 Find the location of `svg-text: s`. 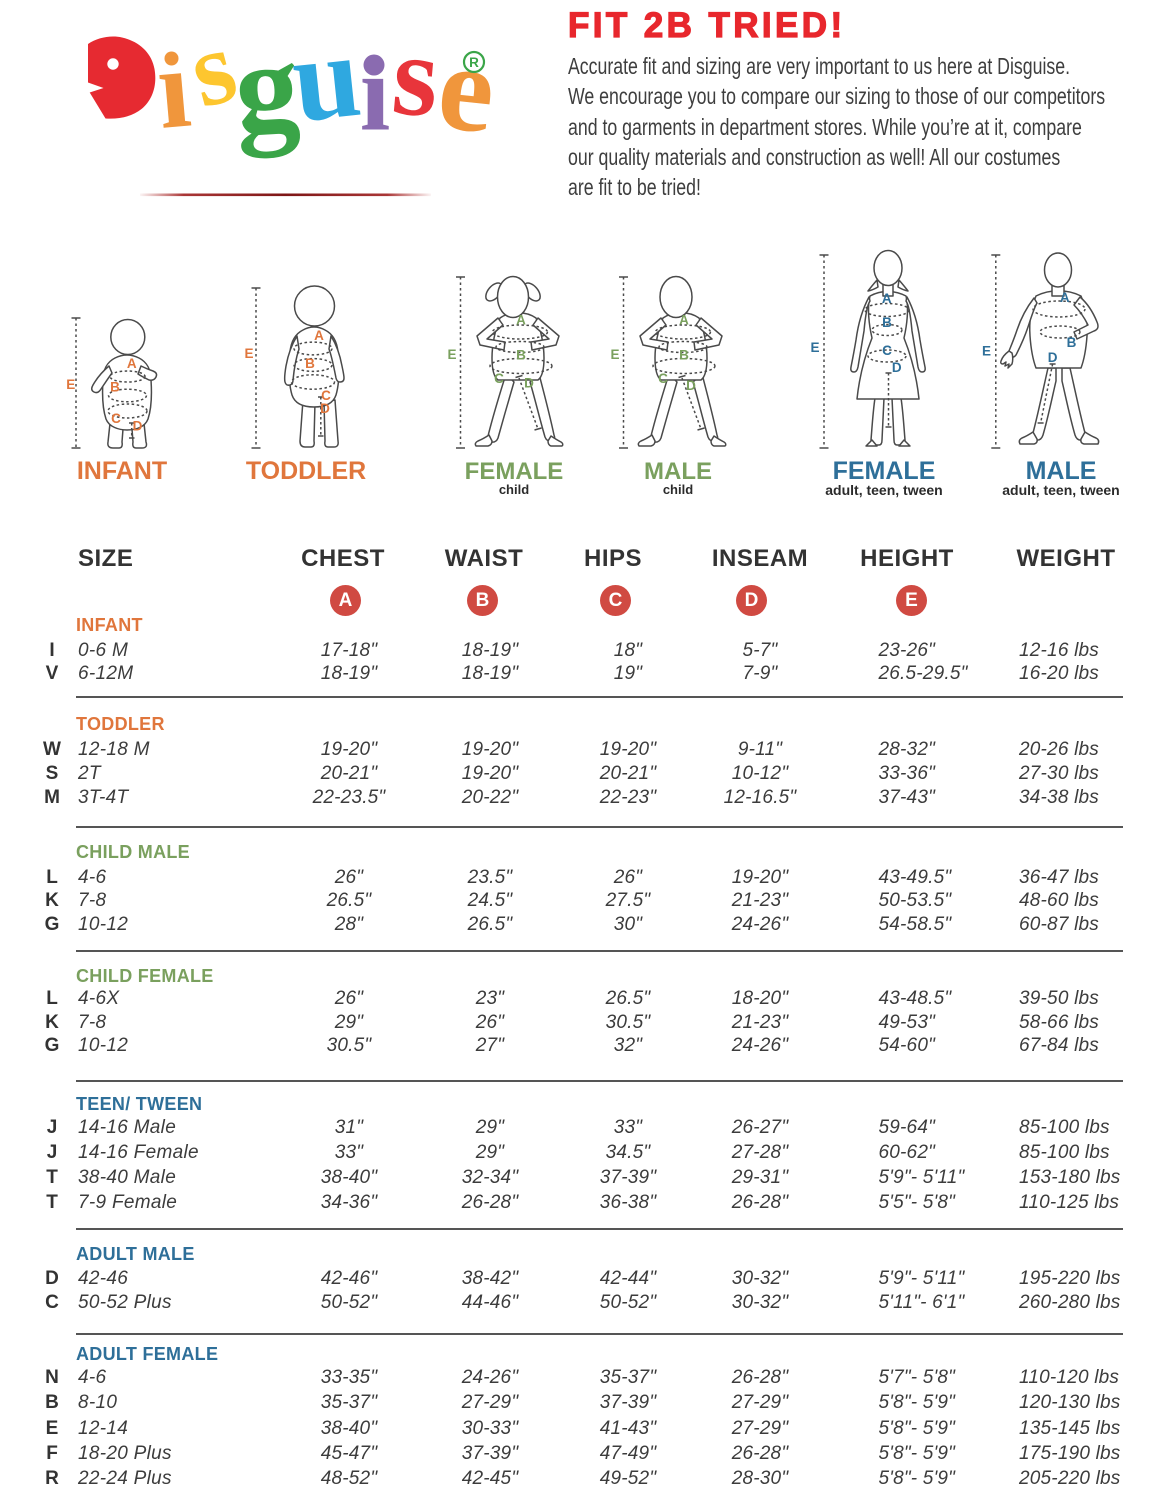

svg-text: s is located at coordinates (416, 76).